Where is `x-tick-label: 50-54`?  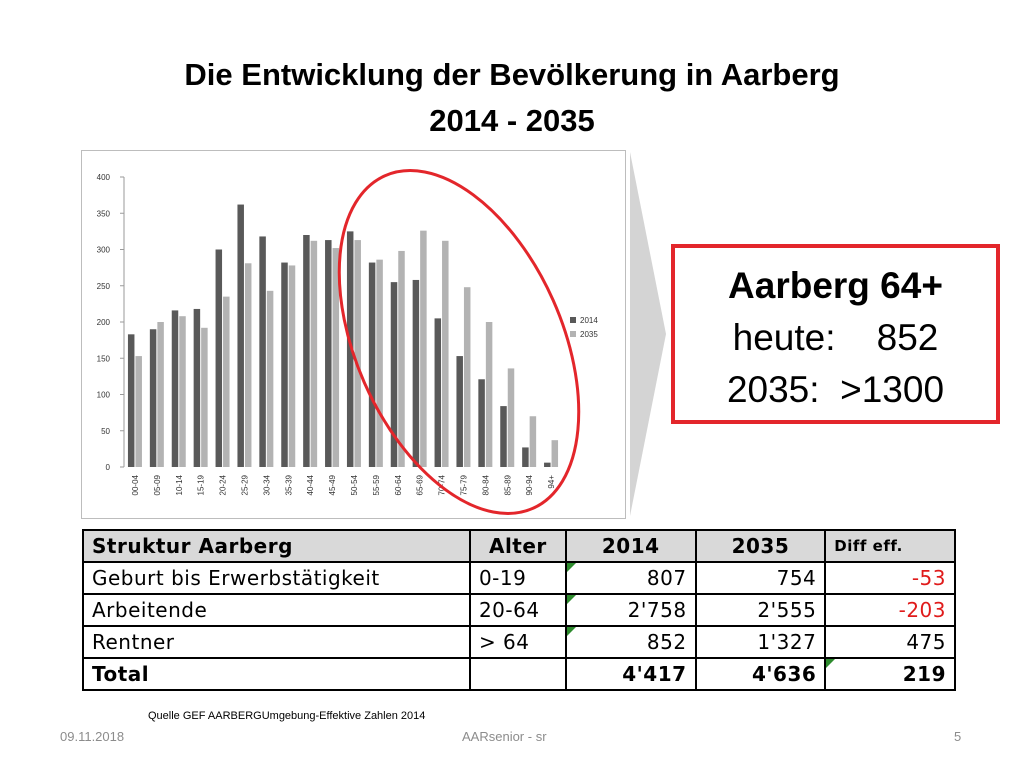
x-tick-label: 50-54 is located at coordinates (354, 484).